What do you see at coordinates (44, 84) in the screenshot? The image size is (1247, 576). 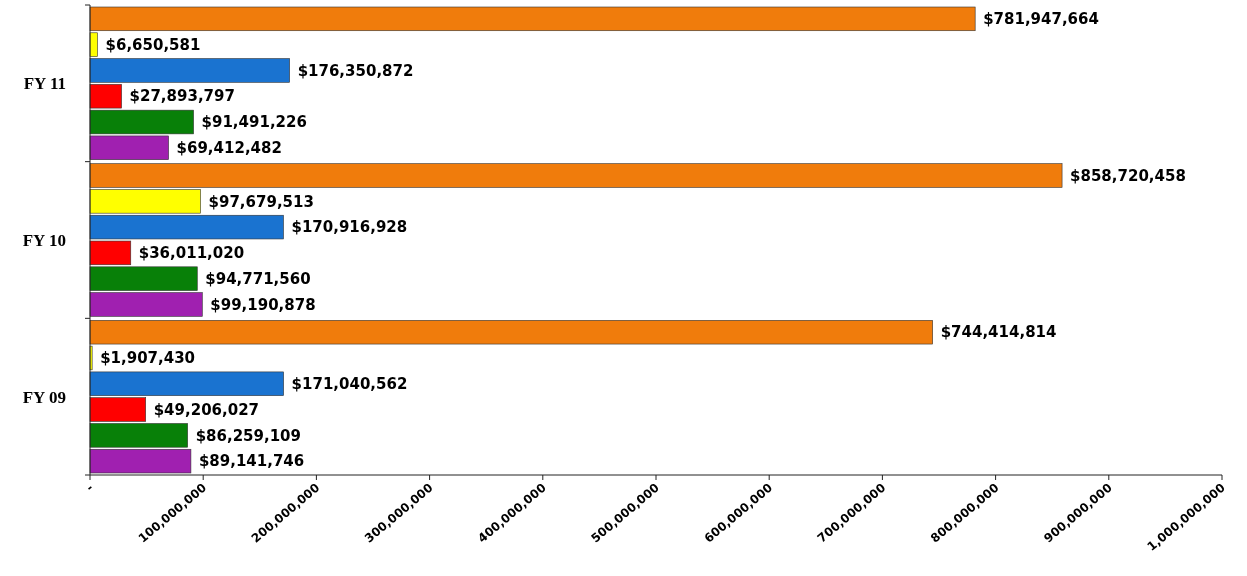 I see `y-tick-label: FY 11` at bounding box center [44, 84].